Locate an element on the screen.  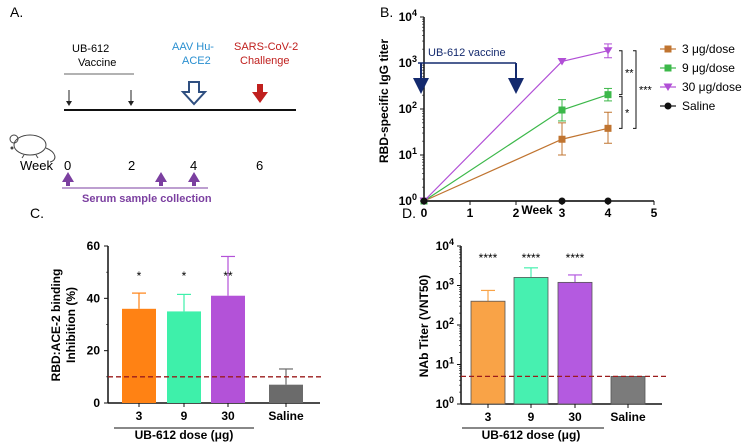
d-x-tick-label: 3 is located at coordinates (488, 417).